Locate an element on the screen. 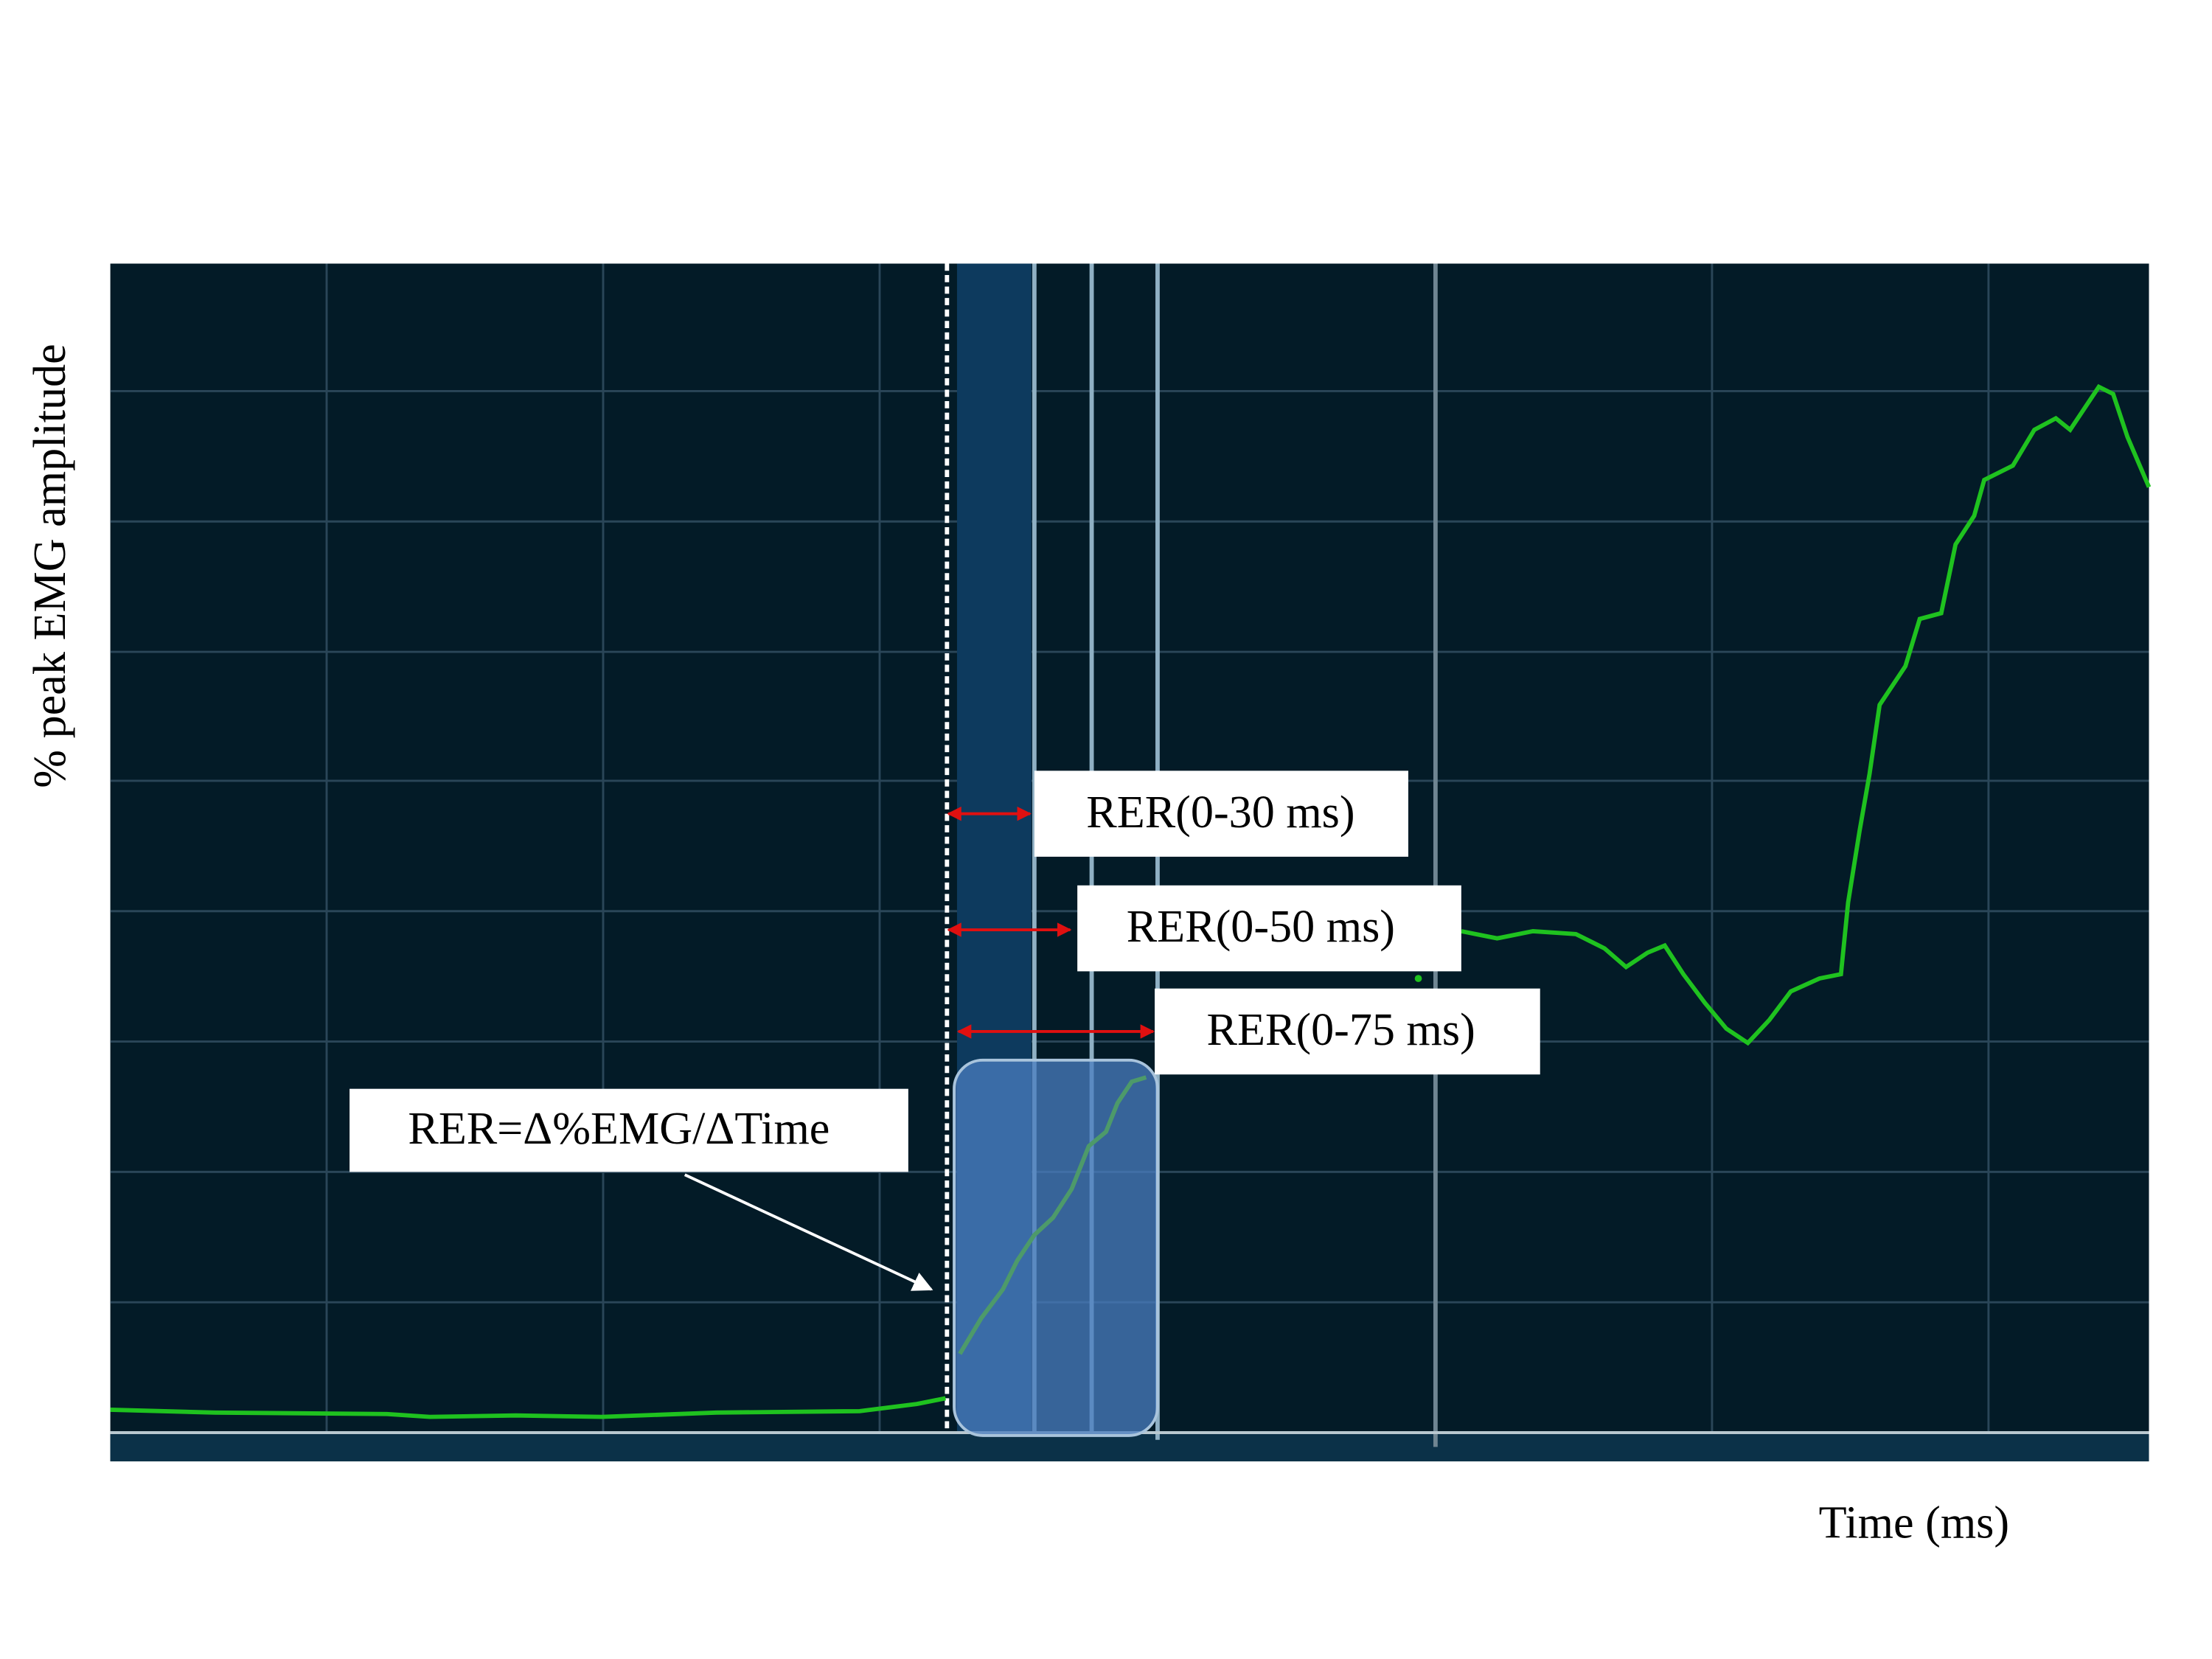  formula: RER=Δ%EMG/ΔTime is located at coordinates (619, 1129).